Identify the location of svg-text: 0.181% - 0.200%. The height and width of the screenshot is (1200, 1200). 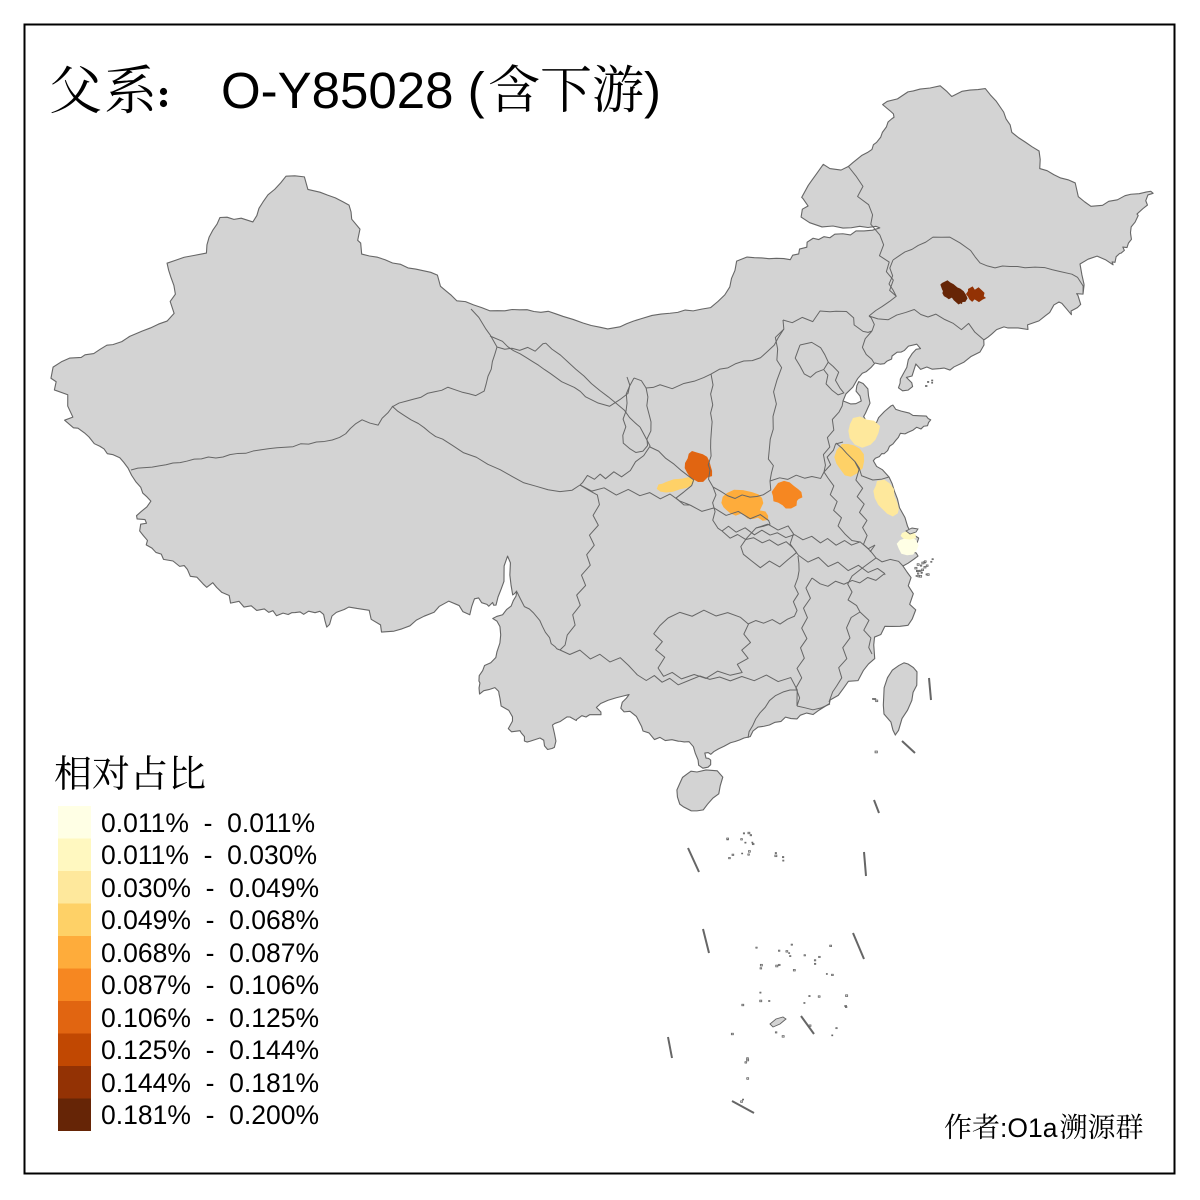
(210, 1115).